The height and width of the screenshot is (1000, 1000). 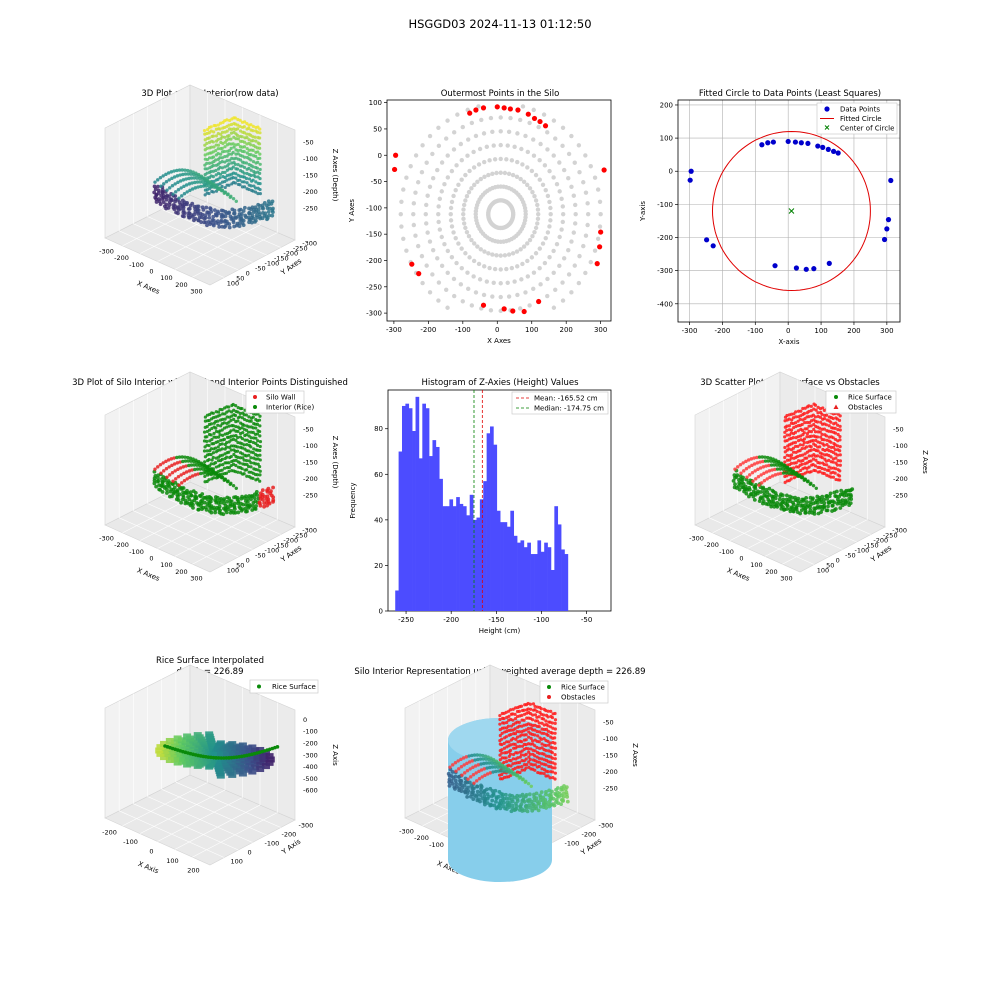 I want to click on p2-xtick-label: -200, so click(x=428, y=330).